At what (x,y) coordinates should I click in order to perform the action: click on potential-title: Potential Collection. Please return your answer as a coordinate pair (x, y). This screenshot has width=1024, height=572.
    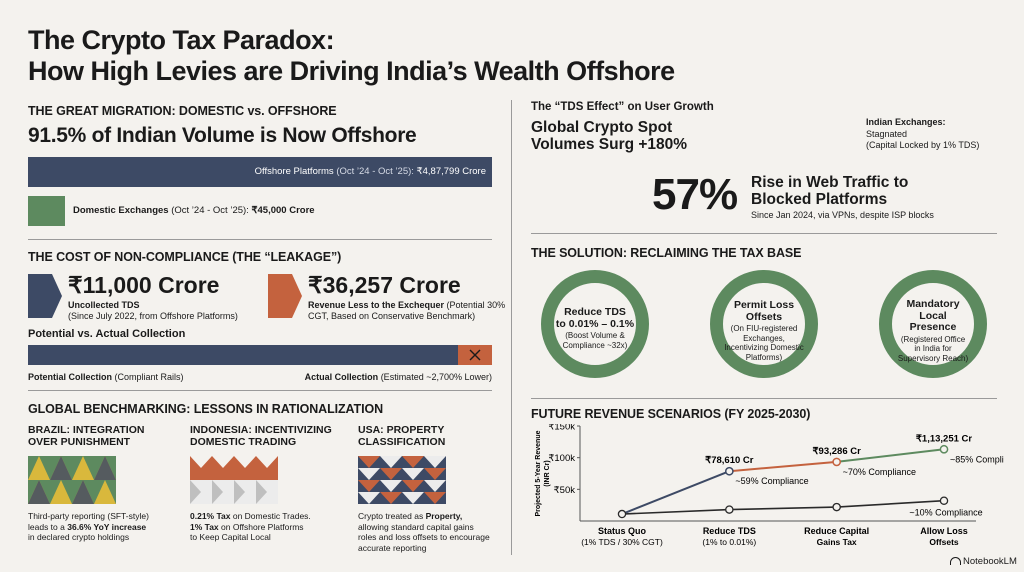
    Looking at the image, I should click on (70, 377).